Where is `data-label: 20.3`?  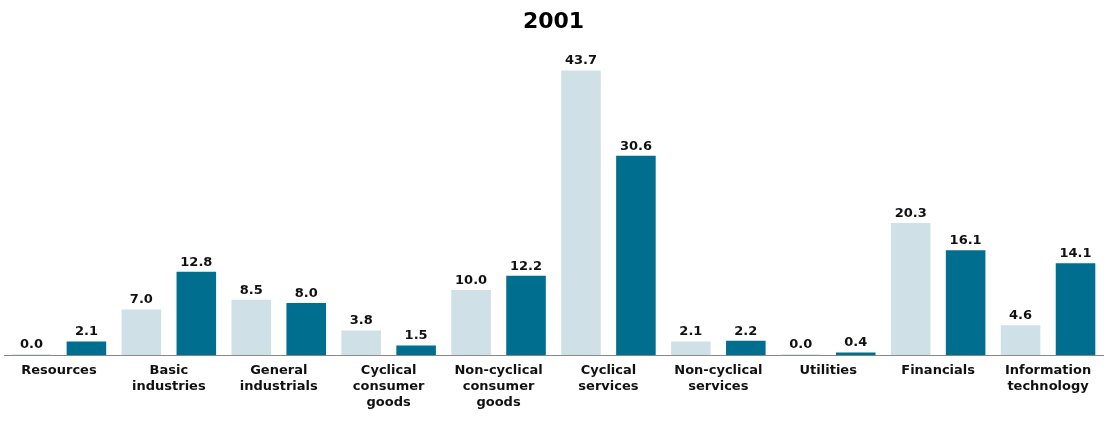
data-label: 20.3 is located at coordinates (910, 212).